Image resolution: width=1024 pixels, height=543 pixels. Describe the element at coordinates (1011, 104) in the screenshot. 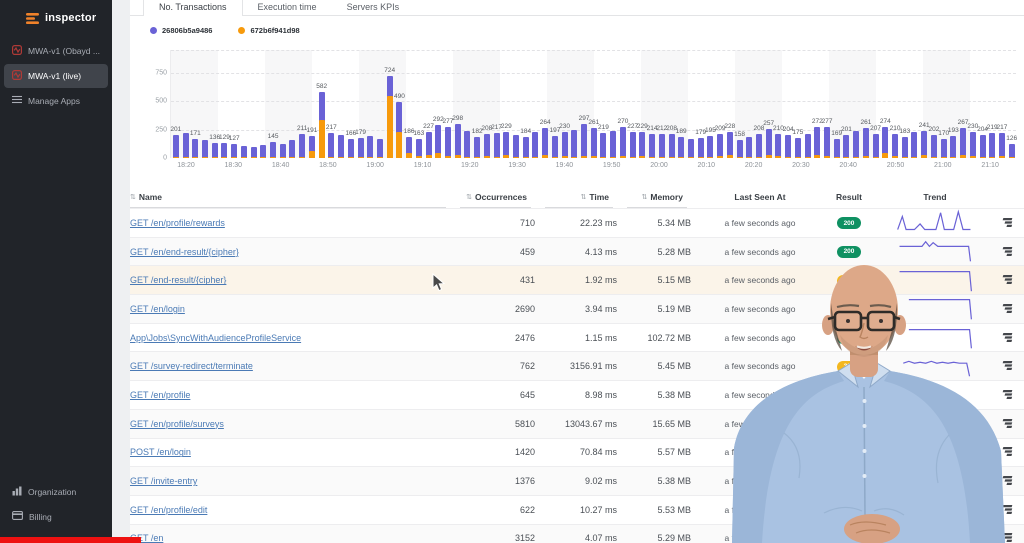

I see `bar-slot: 126` at that location.